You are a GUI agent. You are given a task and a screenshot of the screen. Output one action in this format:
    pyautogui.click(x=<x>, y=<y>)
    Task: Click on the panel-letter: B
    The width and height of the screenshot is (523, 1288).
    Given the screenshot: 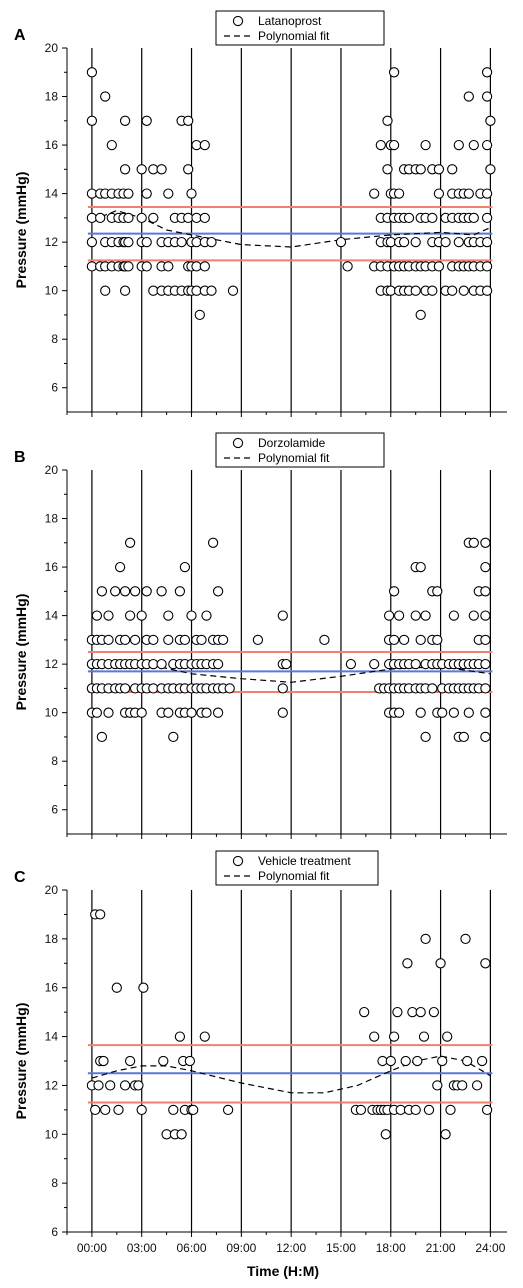 What is the action you would take?
    pyautogui.click(x=20, y=457)
    